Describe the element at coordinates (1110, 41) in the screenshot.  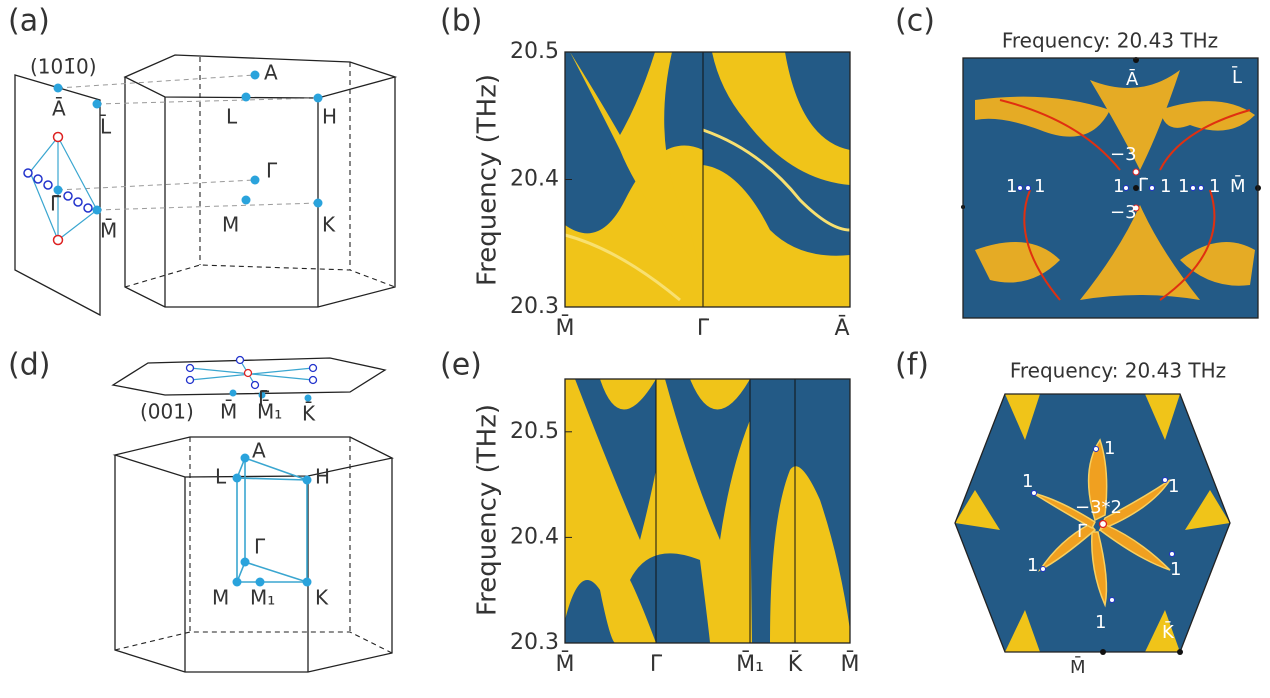
I see `panel-title: Frequency: 20.43 THz` at that location.